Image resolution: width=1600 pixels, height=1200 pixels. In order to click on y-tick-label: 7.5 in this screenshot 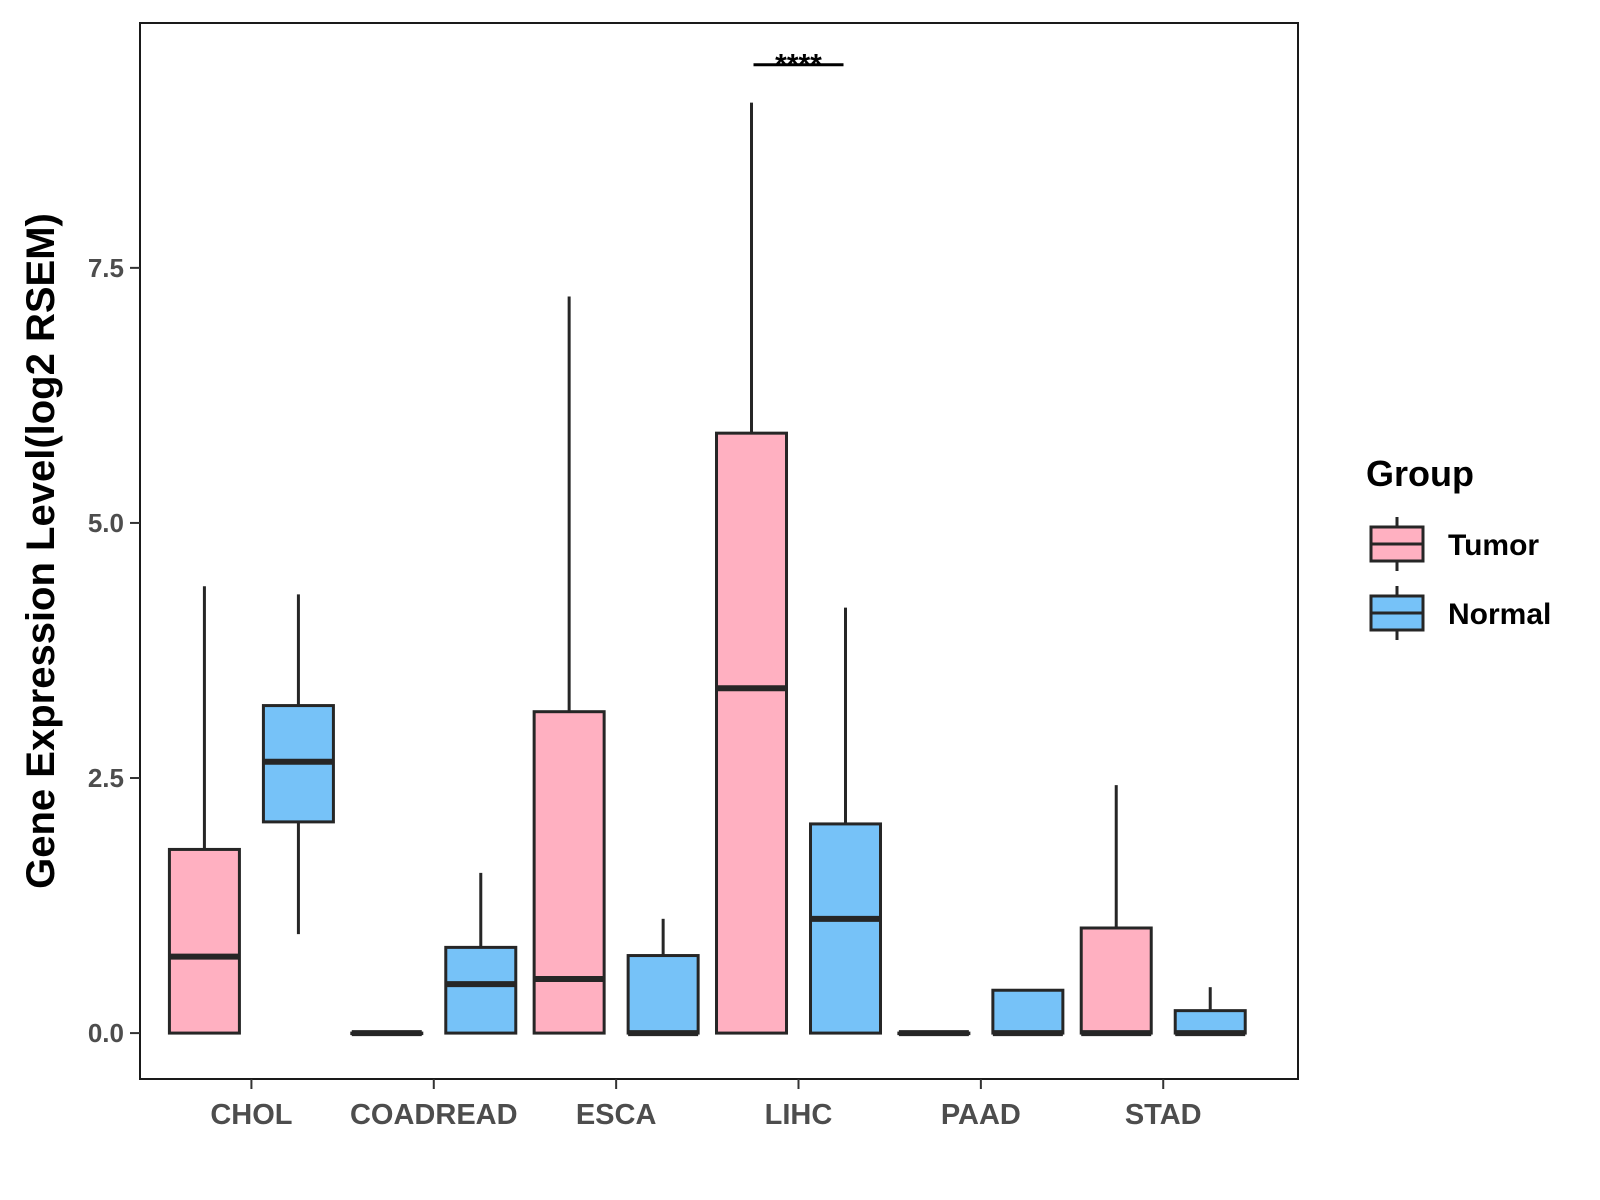, I will do `click(106, 268)`.